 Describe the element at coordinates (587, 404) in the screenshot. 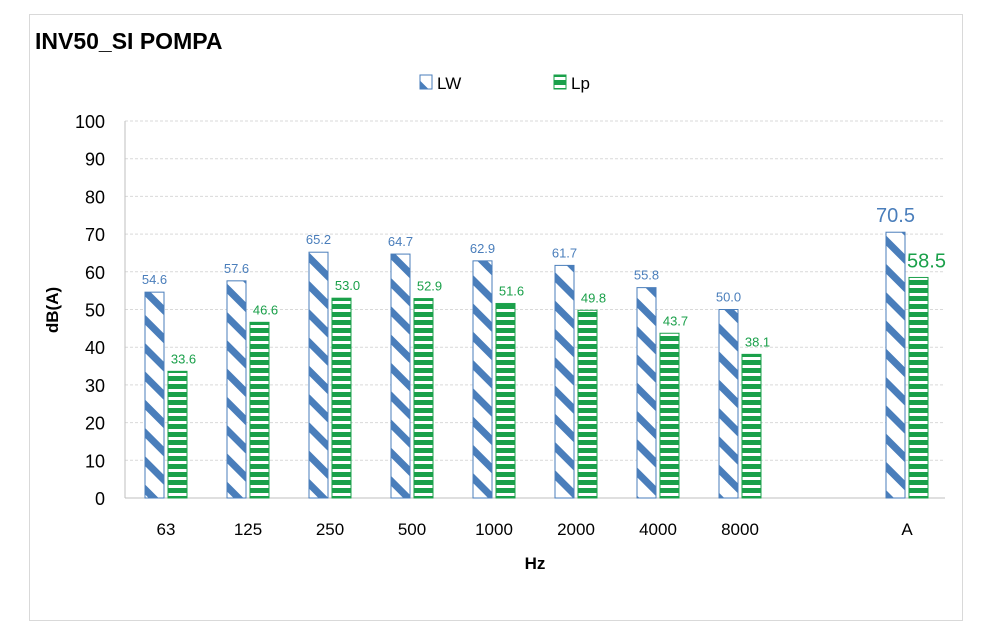

I see `bar-lp-2000` at that location.